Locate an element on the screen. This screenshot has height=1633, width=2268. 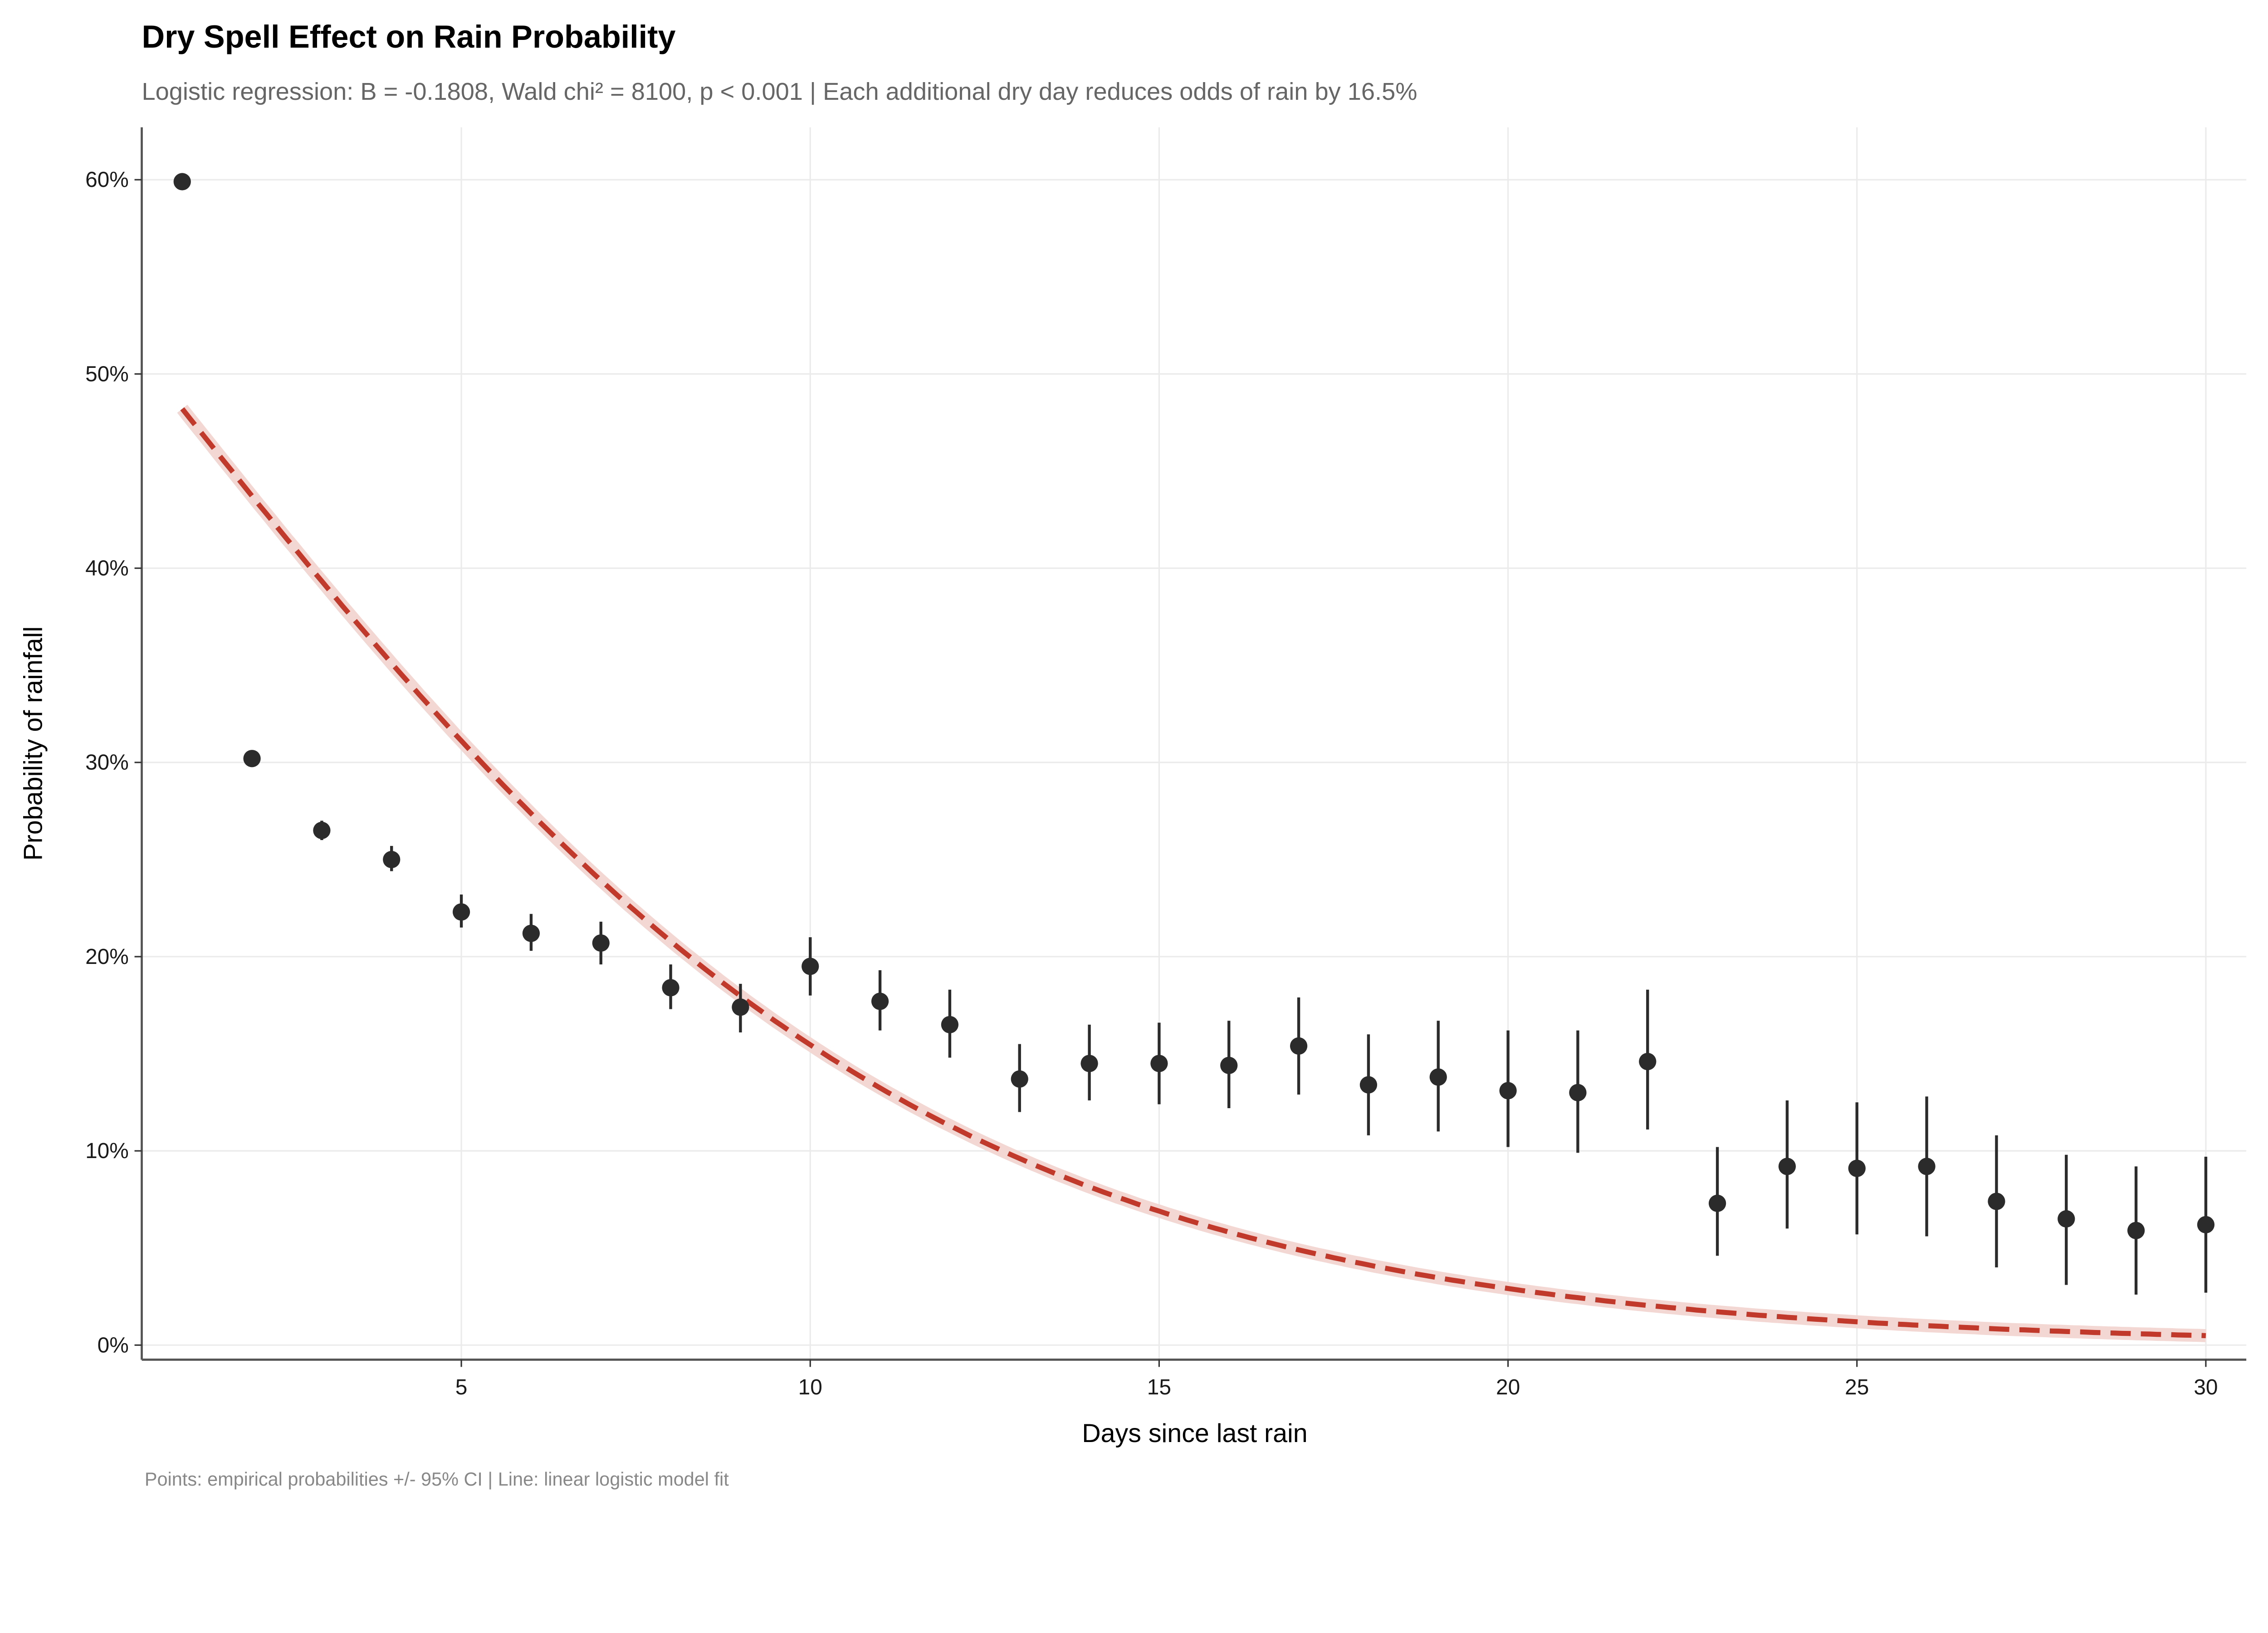
y-tick-label: 10% is located at coordinates (107, 1151).